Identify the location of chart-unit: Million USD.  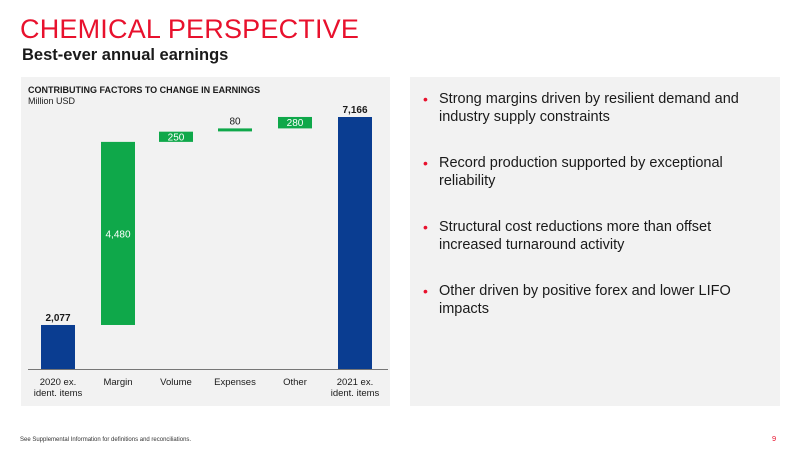
(52, 101).